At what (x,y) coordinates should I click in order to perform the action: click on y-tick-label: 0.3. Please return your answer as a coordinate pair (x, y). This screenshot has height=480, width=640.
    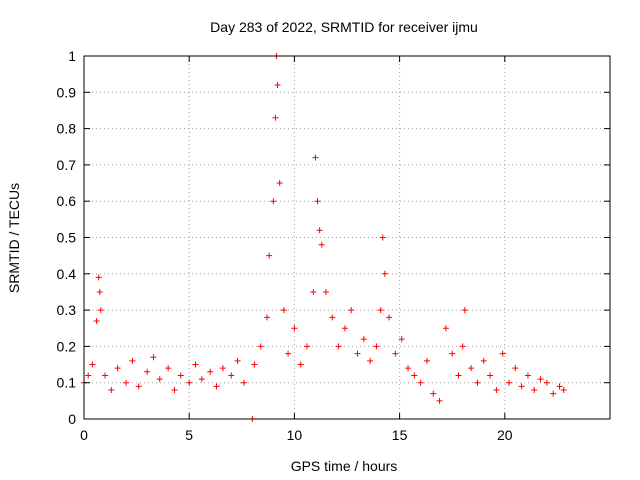
    Looking at the image, I should click on (67, 310).